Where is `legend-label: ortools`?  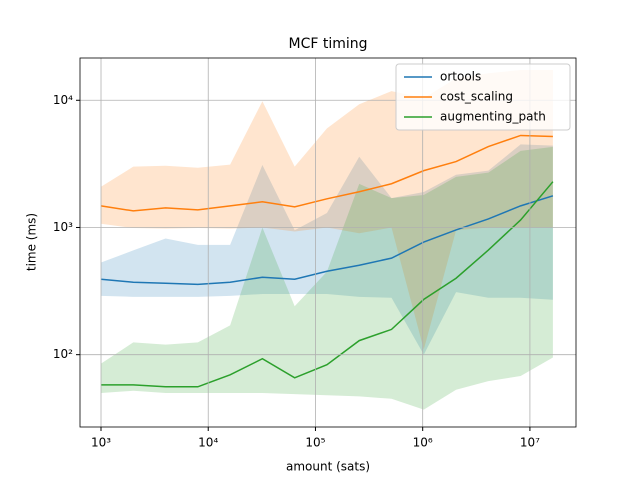
legend-label: ortools is located at coordinates (460, 77).